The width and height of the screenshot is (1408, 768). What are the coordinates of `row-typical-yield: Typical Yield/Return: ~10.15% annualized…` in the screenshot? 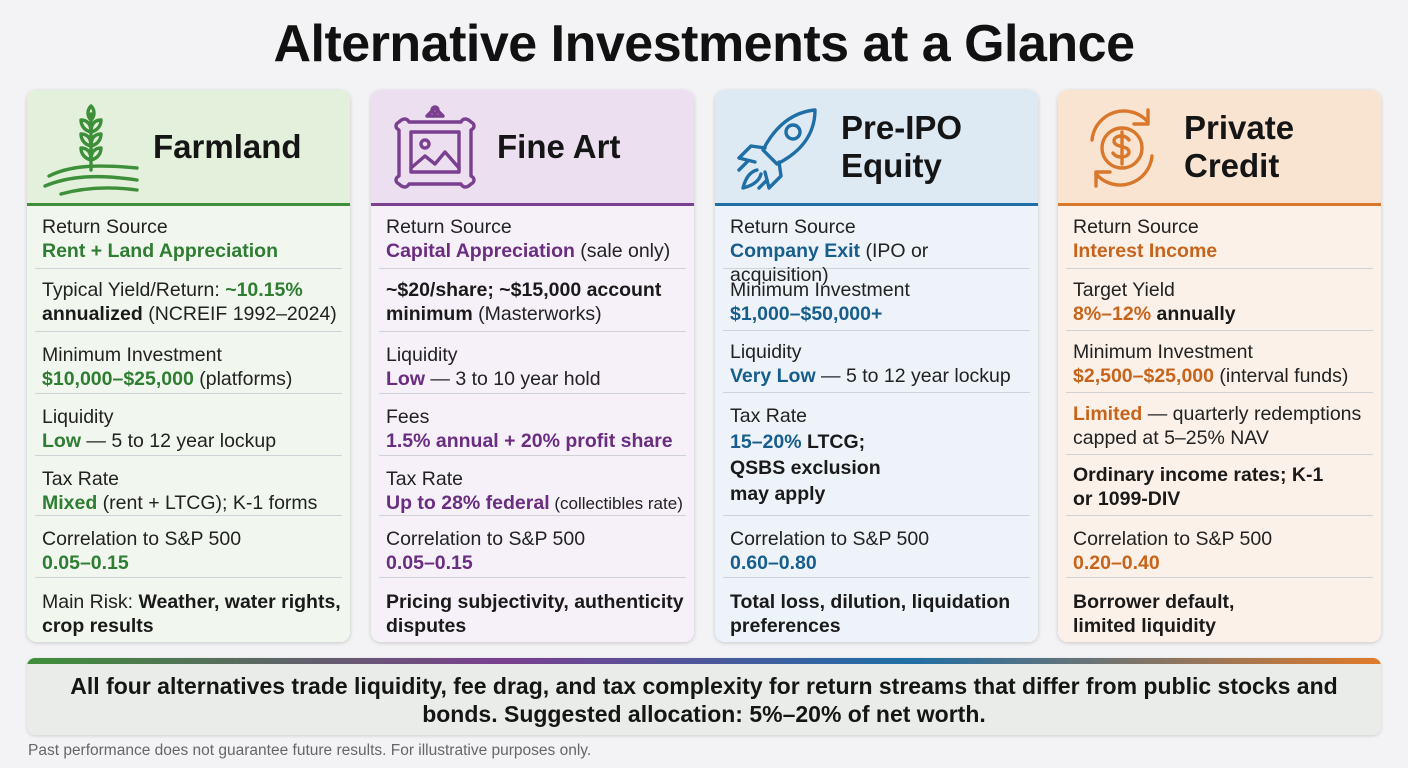 It's located at (188, 300).